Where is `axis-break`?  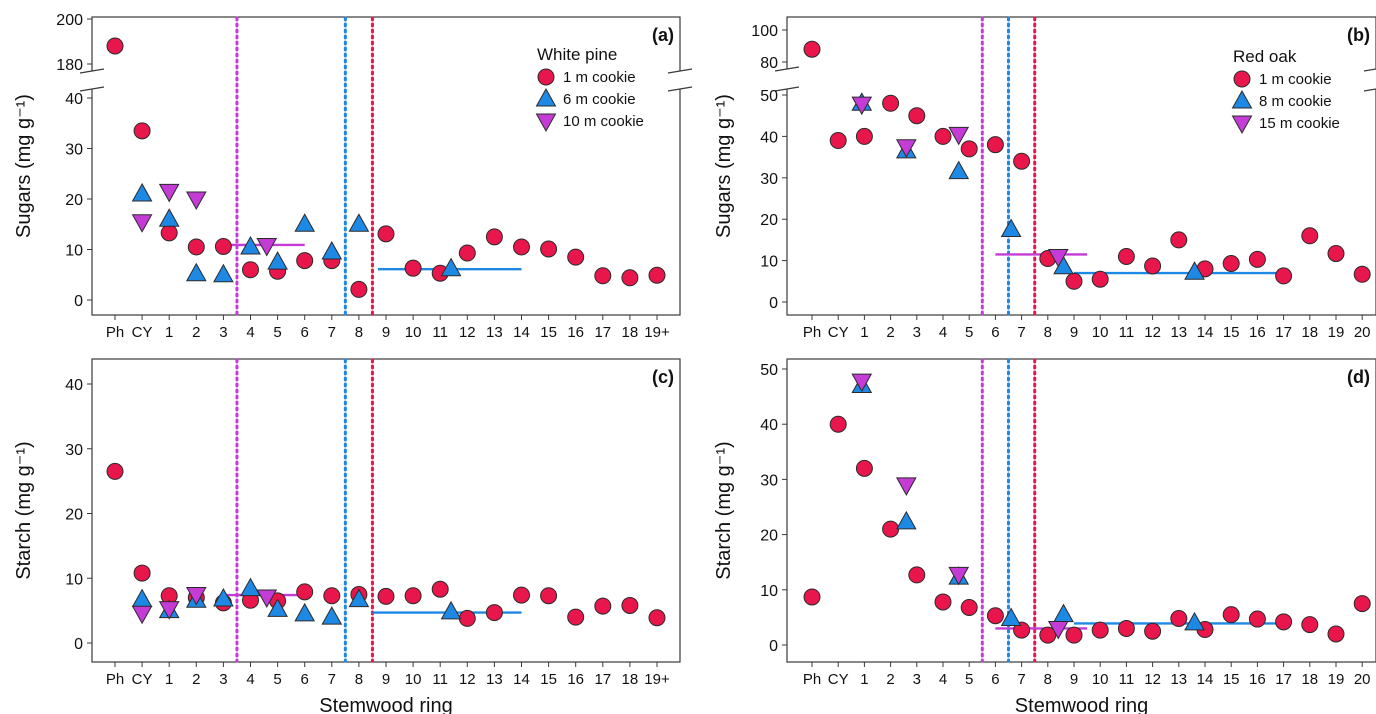
axis-break is located at coordinates (1080, 79).